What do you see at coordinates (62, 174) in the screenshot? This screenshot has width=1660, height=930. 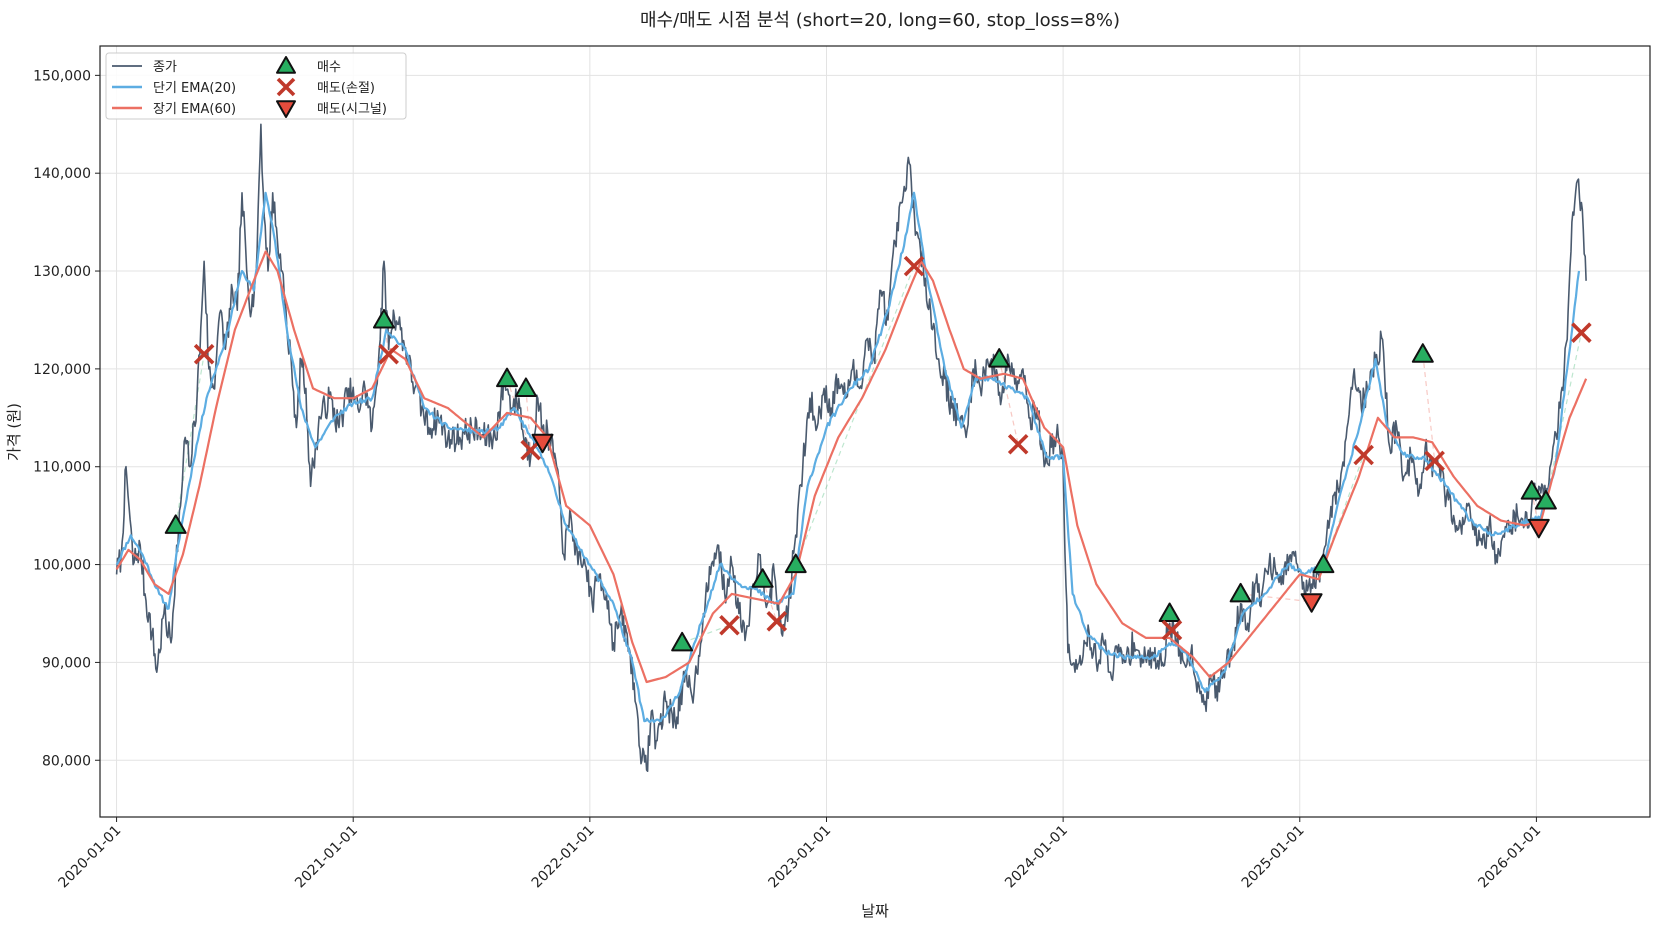 I see `y-tick-label: 140,000` at bounding box center [62, 174].